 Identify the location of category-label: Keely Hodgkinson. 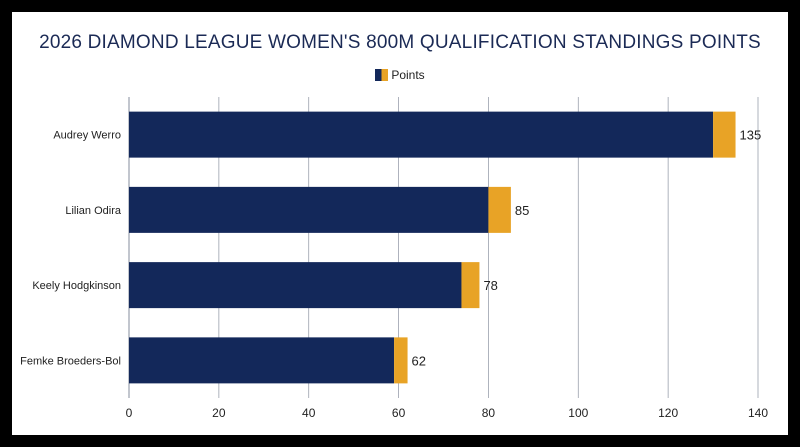
(76, 286).